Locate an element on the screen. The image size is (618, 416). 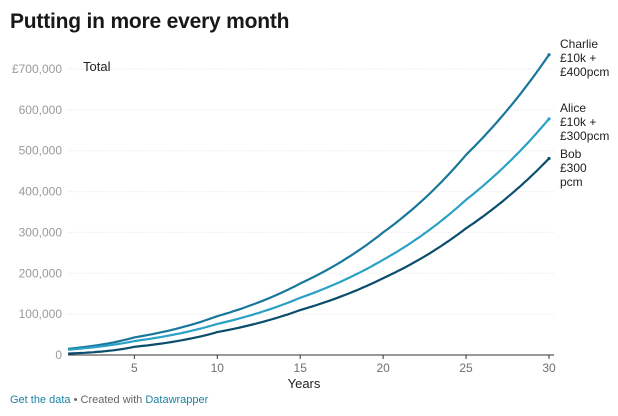
series-label-line: pcm is located at coordinates (571, 182).